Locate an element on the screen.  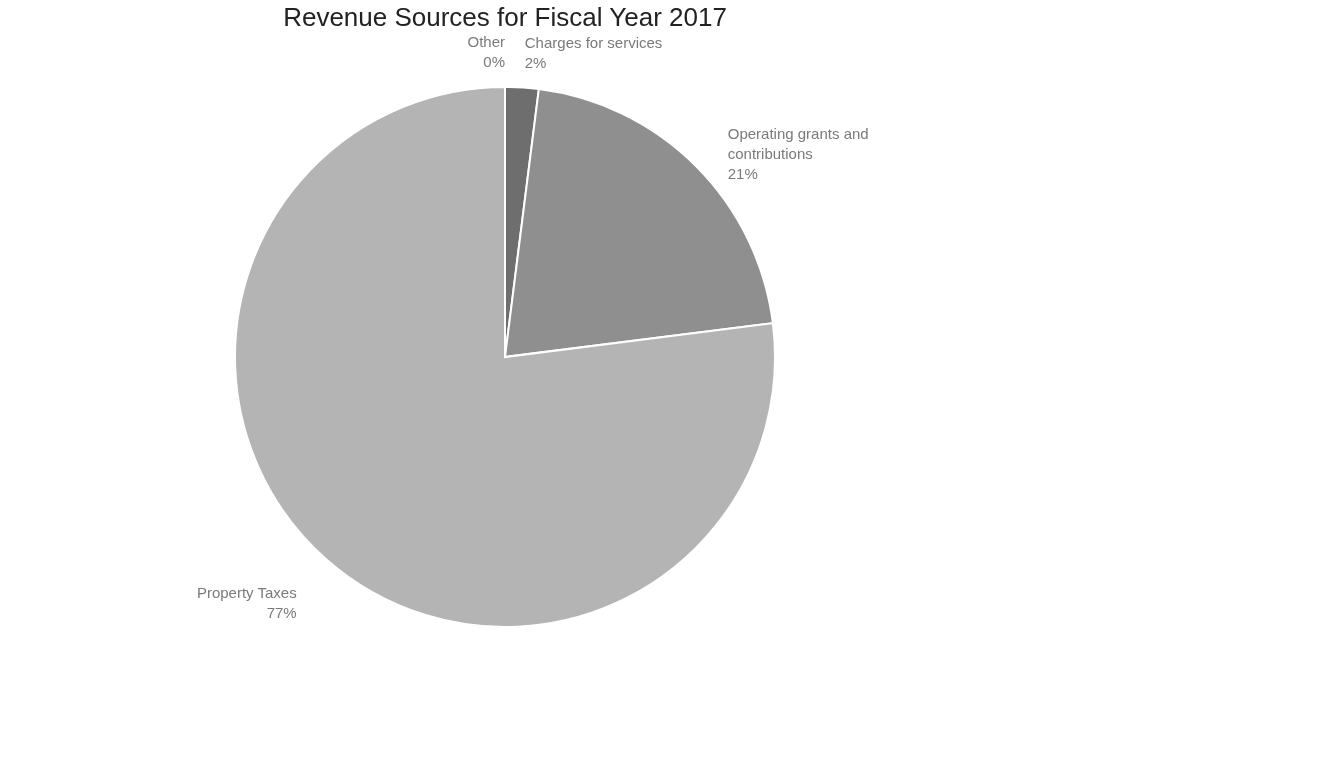
chart-title: Revenue Sources for Fiscal Year 2017 is located at coordinates (505, 17).